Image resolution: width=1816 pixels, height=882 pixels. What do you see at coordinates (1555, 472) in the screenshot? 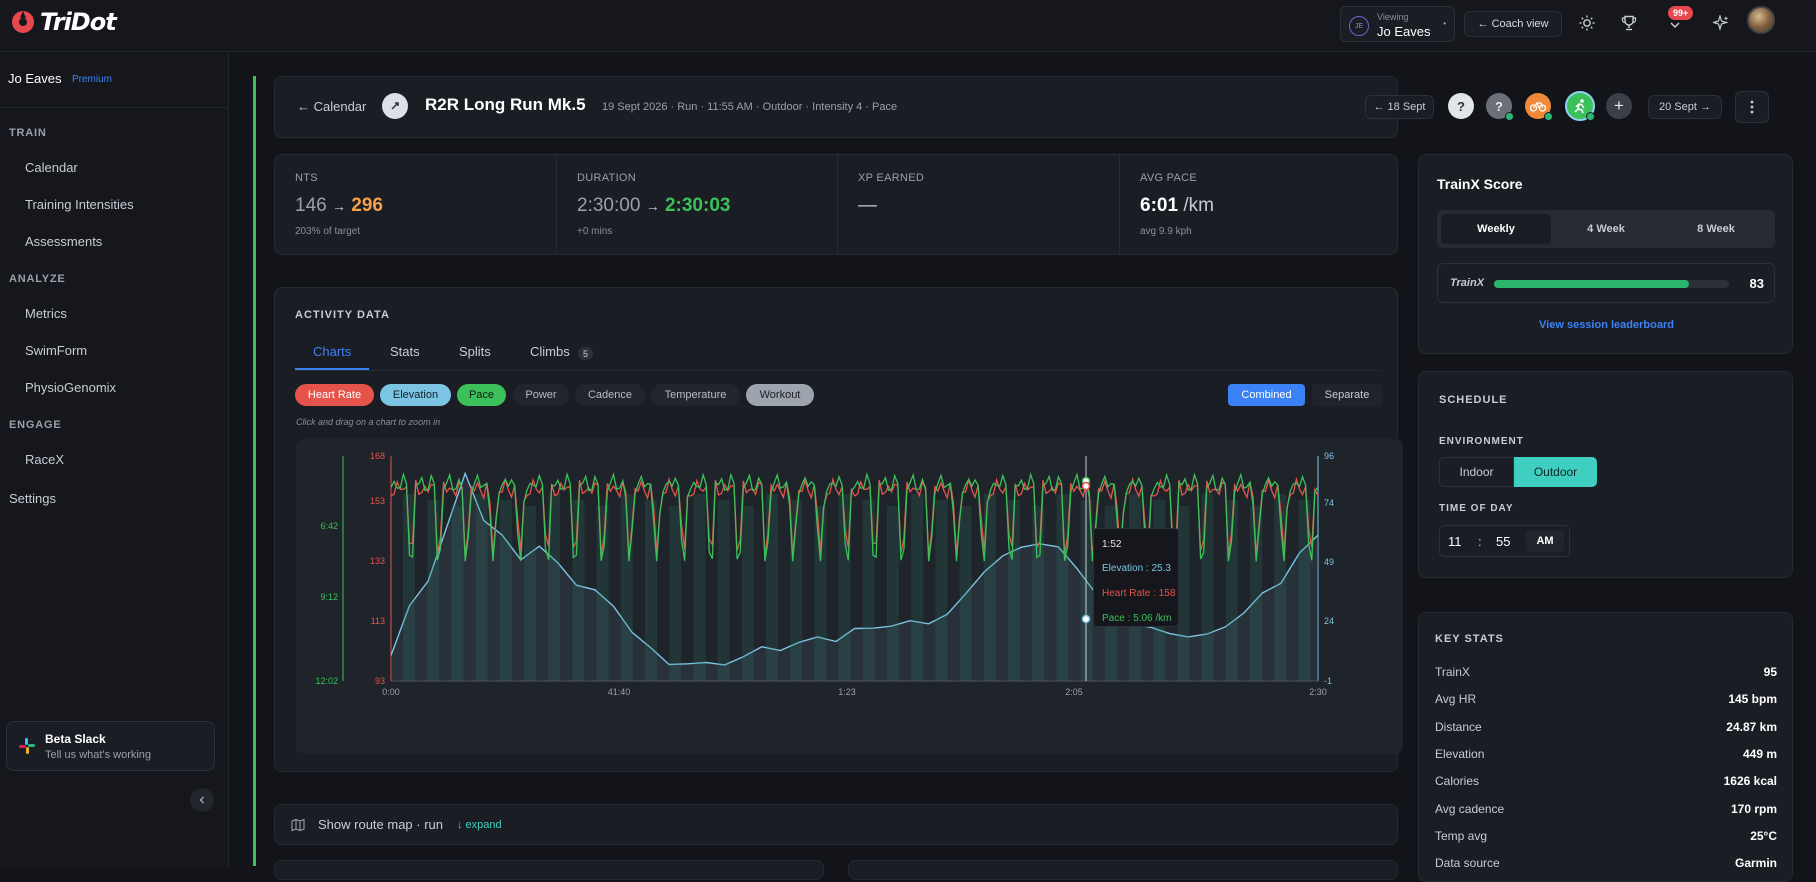
I see `environment-outdoor-option: Outdoor` at bounding box center [1555, 472].